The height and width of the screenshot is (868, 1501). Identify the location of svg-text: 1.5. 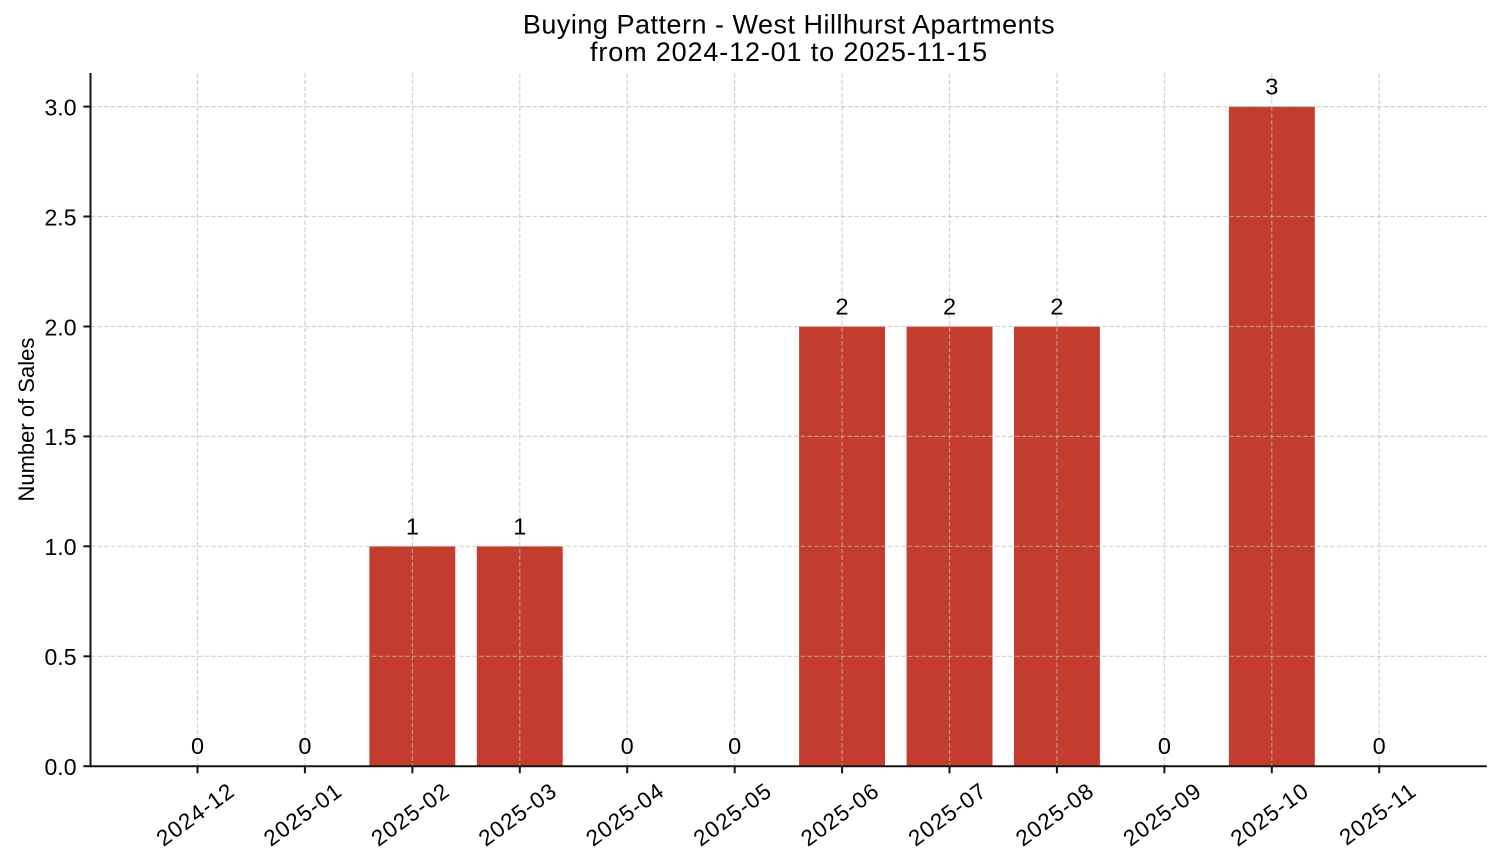
(61, 437).